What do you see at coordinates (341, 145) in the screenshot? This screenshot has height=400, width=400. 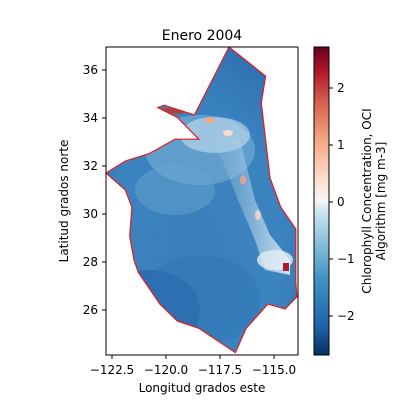 I see `colorbar-tick-label: 1` at bounding box center [341, 145].